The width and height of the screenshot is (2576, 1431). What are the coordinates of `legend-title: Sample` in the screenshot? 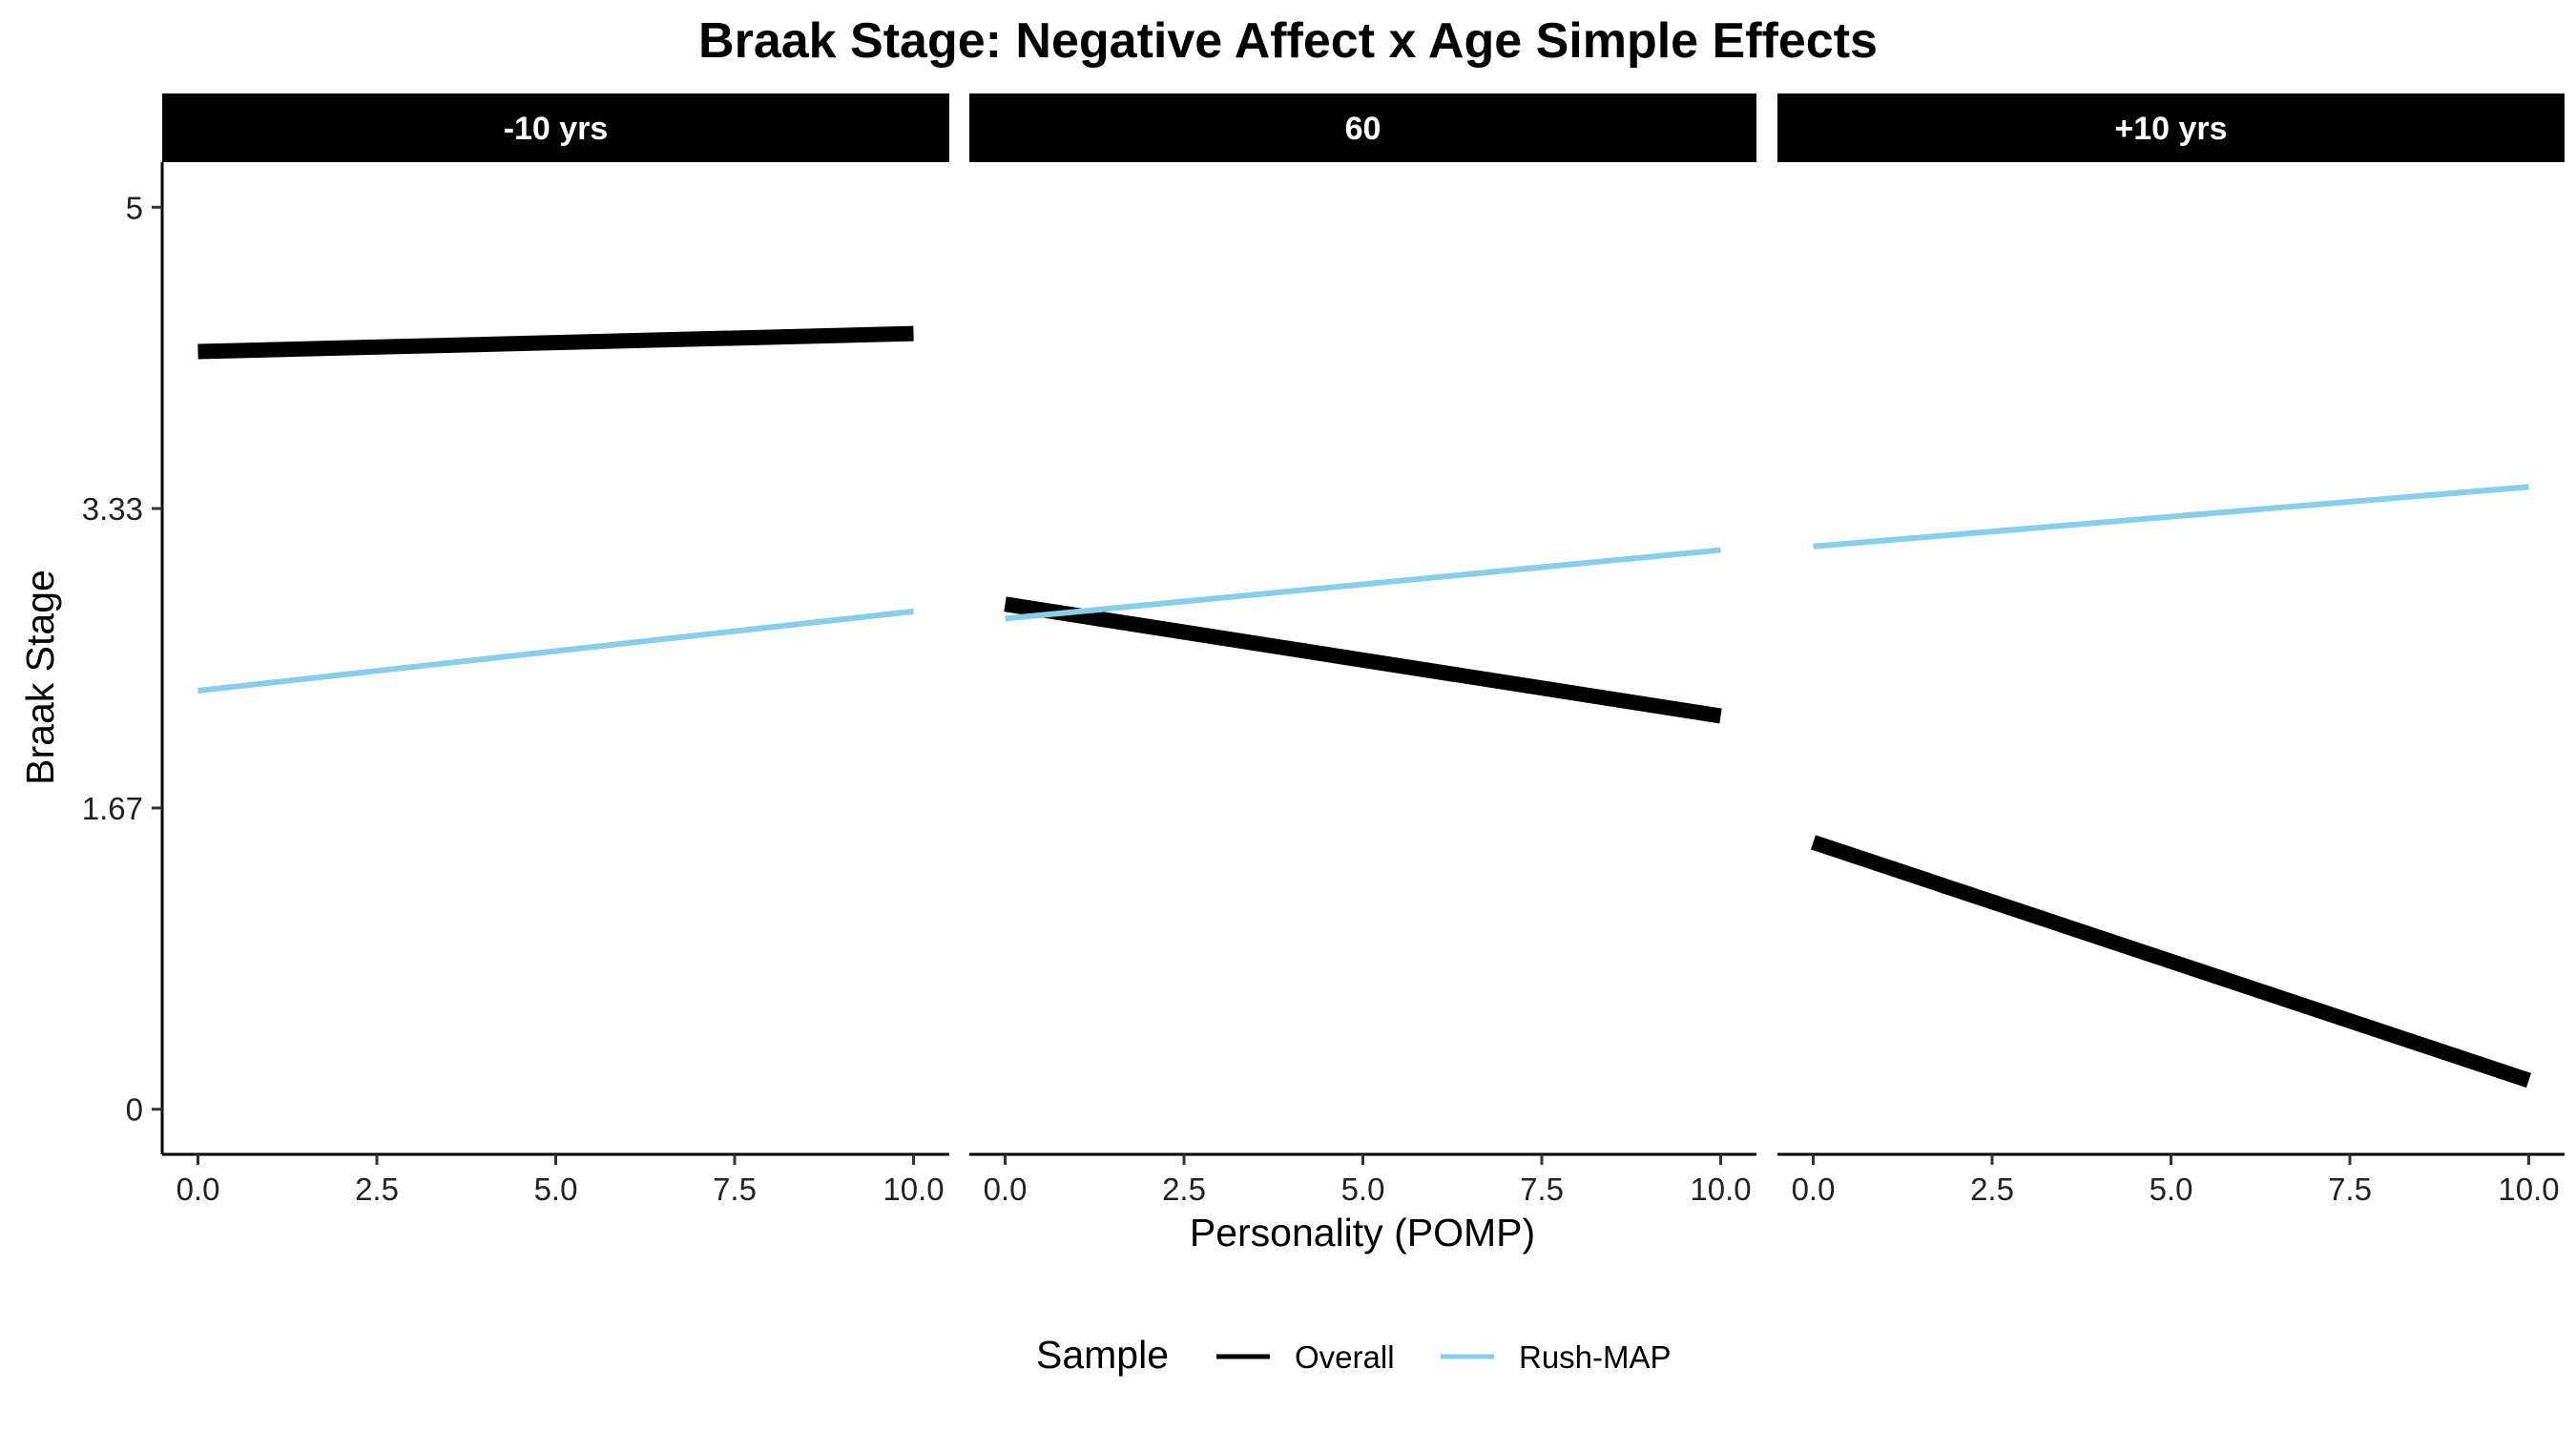 It's located at (1102, 1355).